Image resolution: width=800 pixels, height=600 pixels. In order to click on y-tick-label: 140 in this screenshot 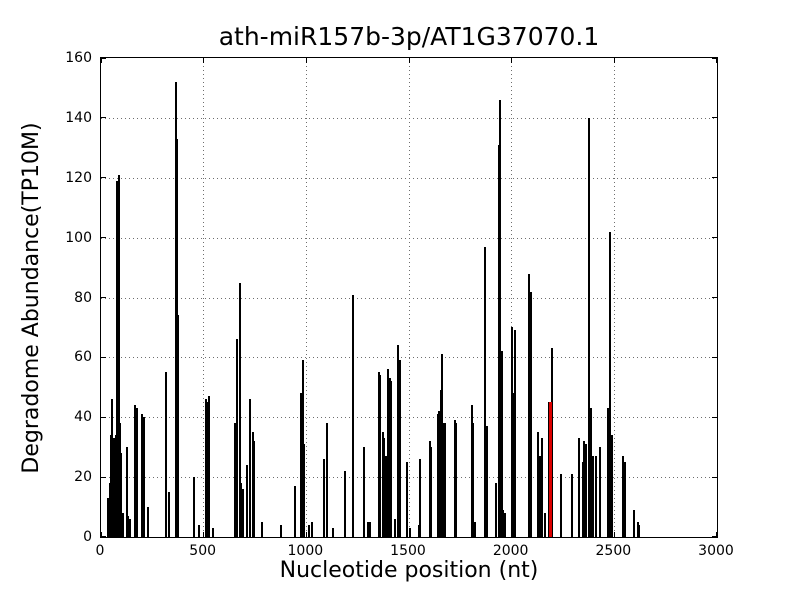, I will do `click(78, 117)`.